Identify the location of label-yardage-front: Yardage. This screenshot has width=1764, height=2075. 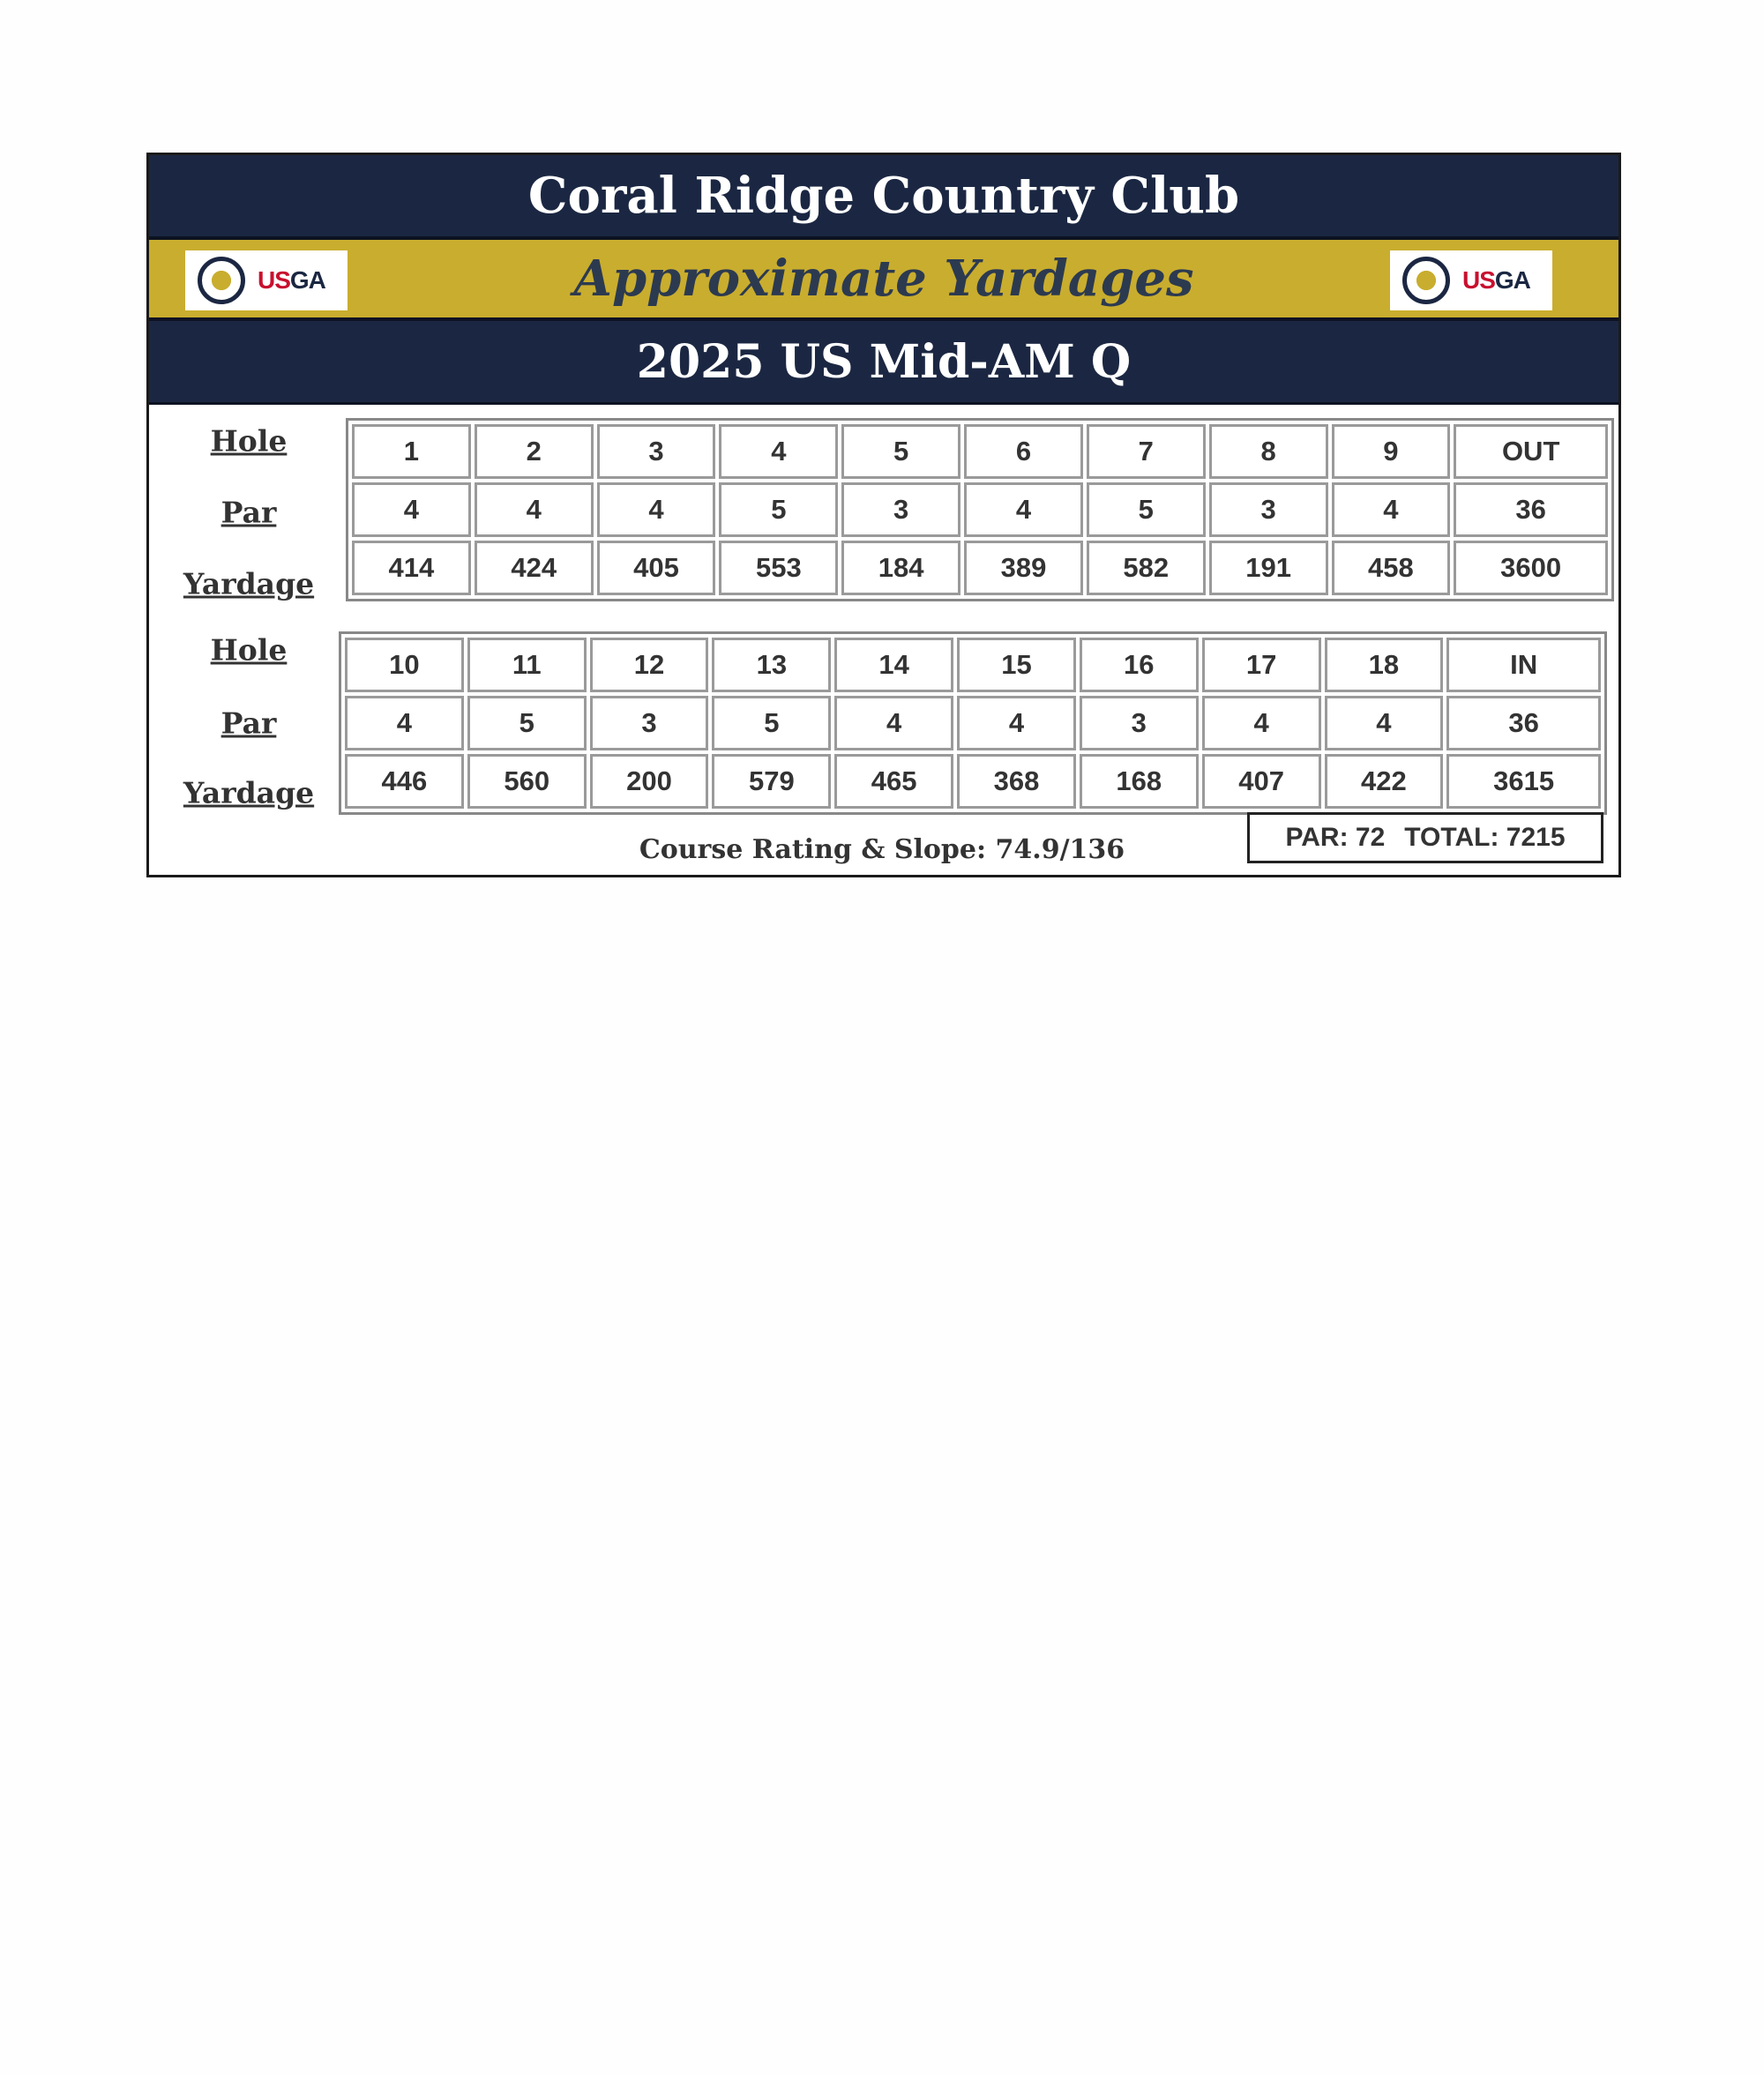
(249, 584).